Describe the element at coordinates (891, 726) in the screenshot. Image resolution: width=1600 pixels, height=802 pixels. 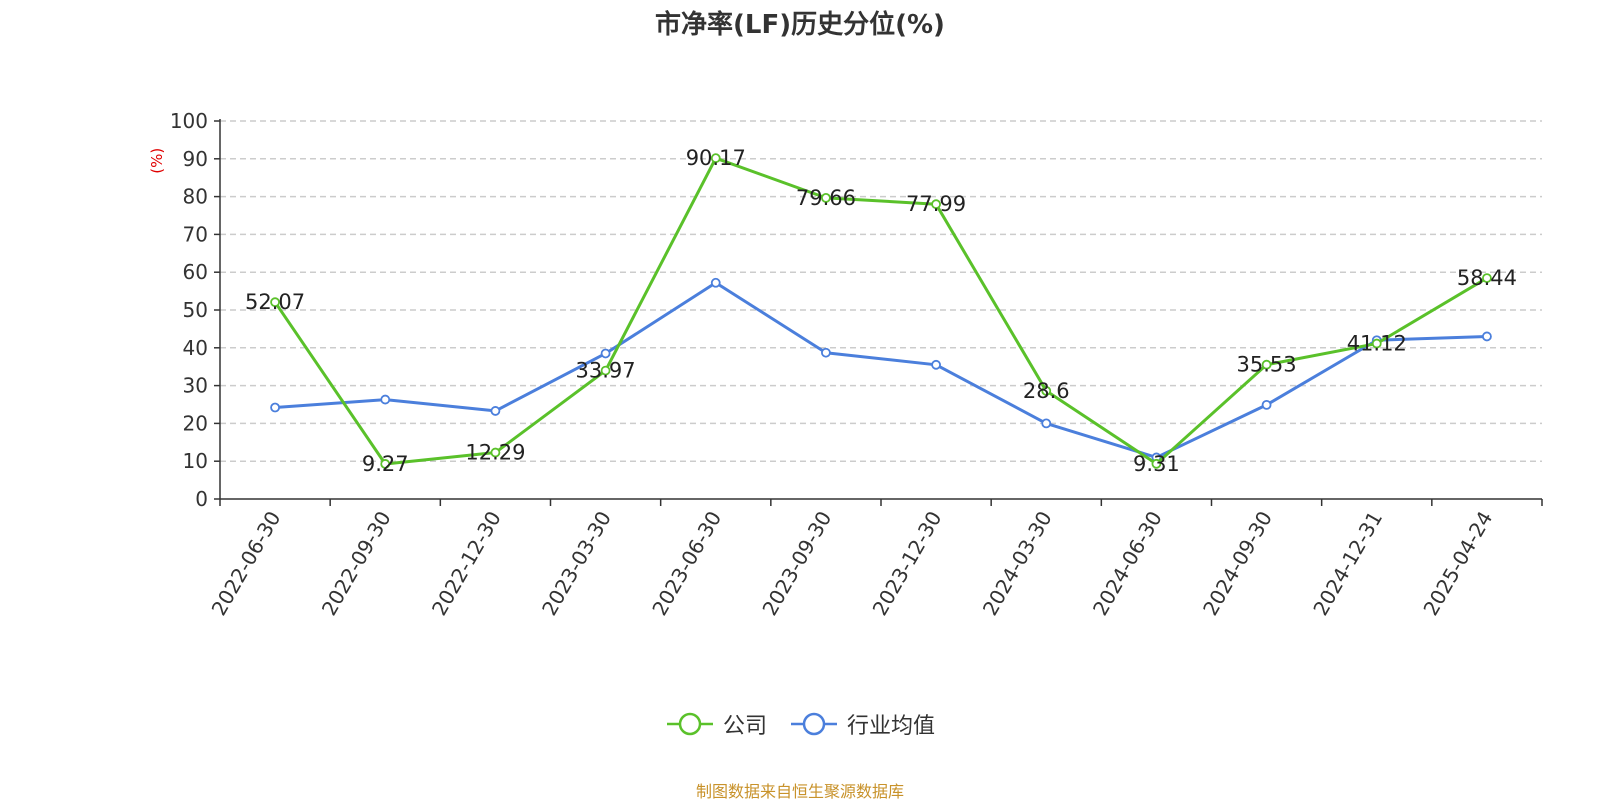
I see `legend-label: 行业均值` at that location.